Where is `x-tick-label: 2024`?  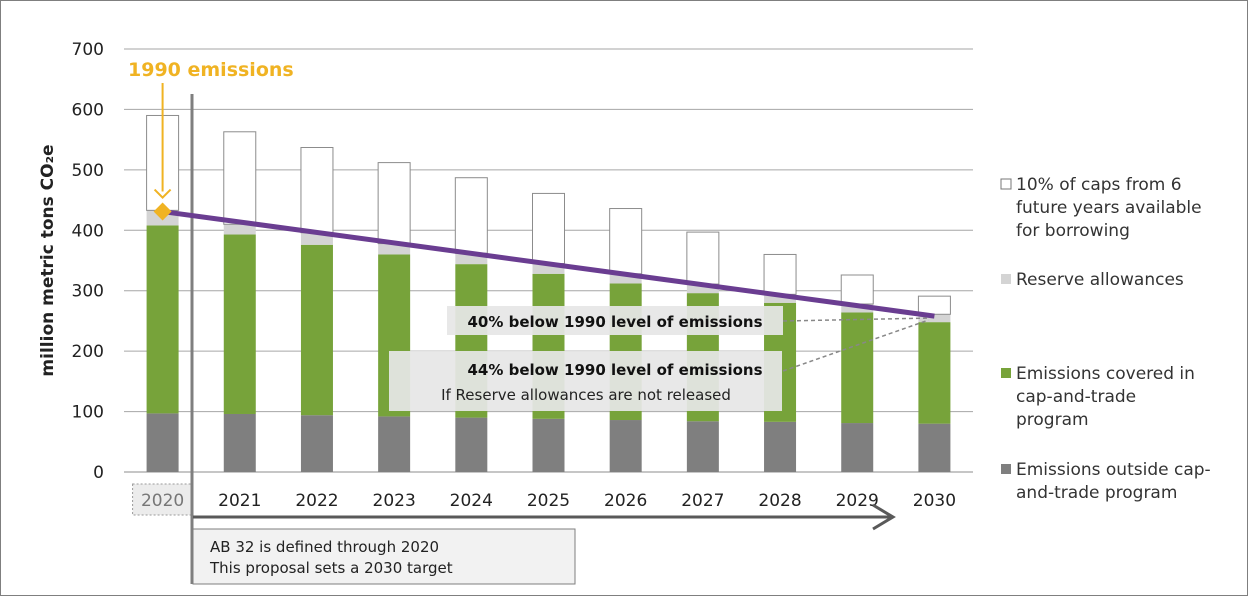
x-tick-label: 2024 is located at coordinates (471, 501).